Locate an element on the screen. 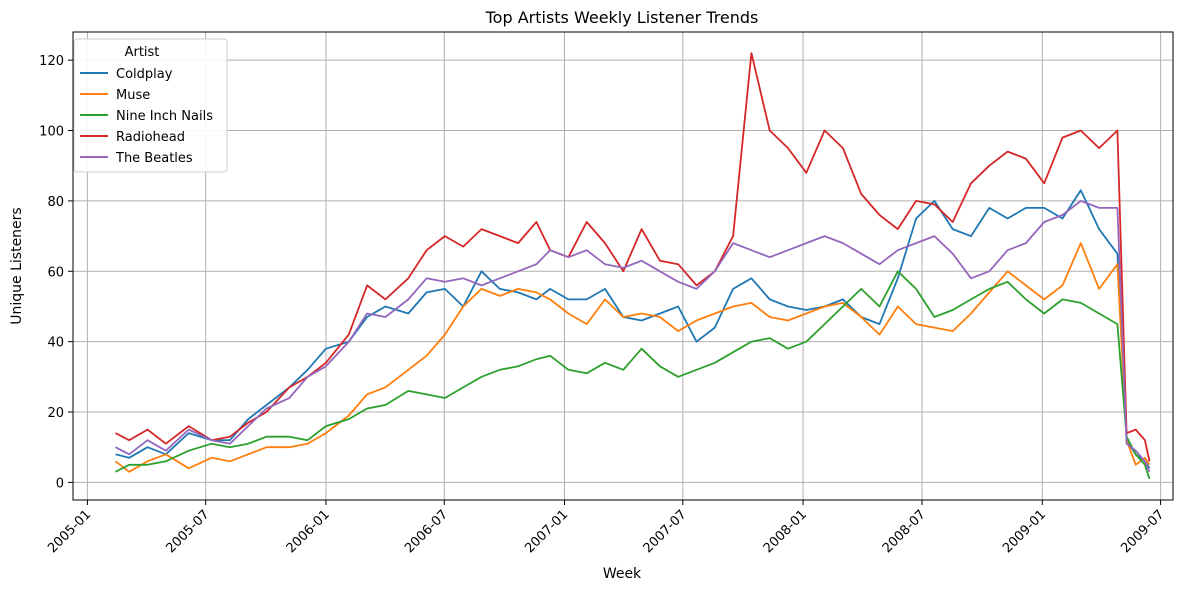  y-tick-label: 80 is located at coordinates (55, 202).